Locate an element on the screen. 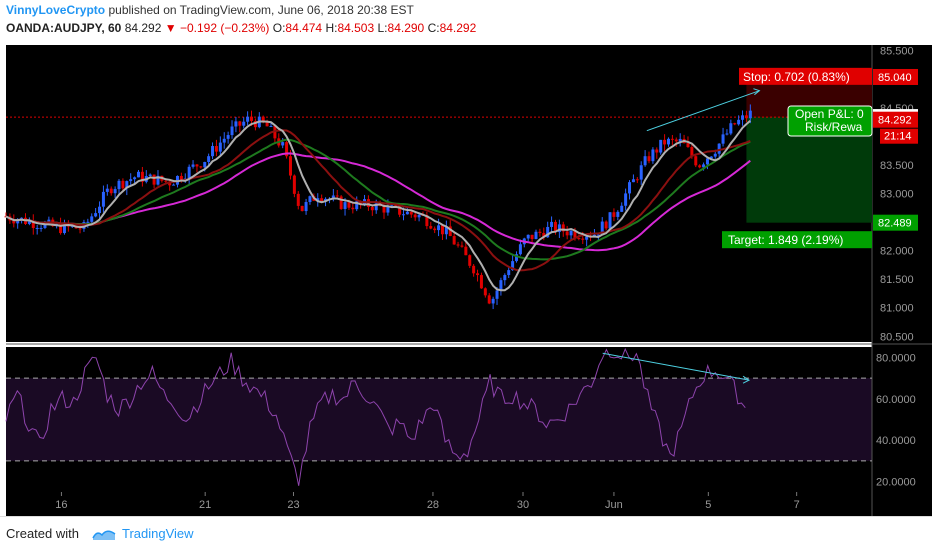 The height and width of the screenshot is (551, 932). countdown-bg is located at coordinates (899, 136).